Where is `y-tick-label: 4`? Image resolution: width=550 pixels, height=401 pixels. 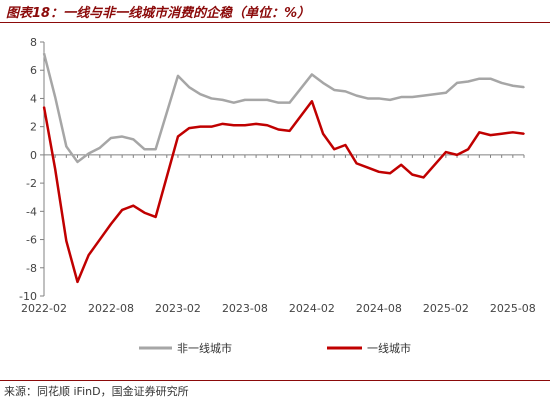
y-tick-label: 4 is located at coordinates (33, 98).